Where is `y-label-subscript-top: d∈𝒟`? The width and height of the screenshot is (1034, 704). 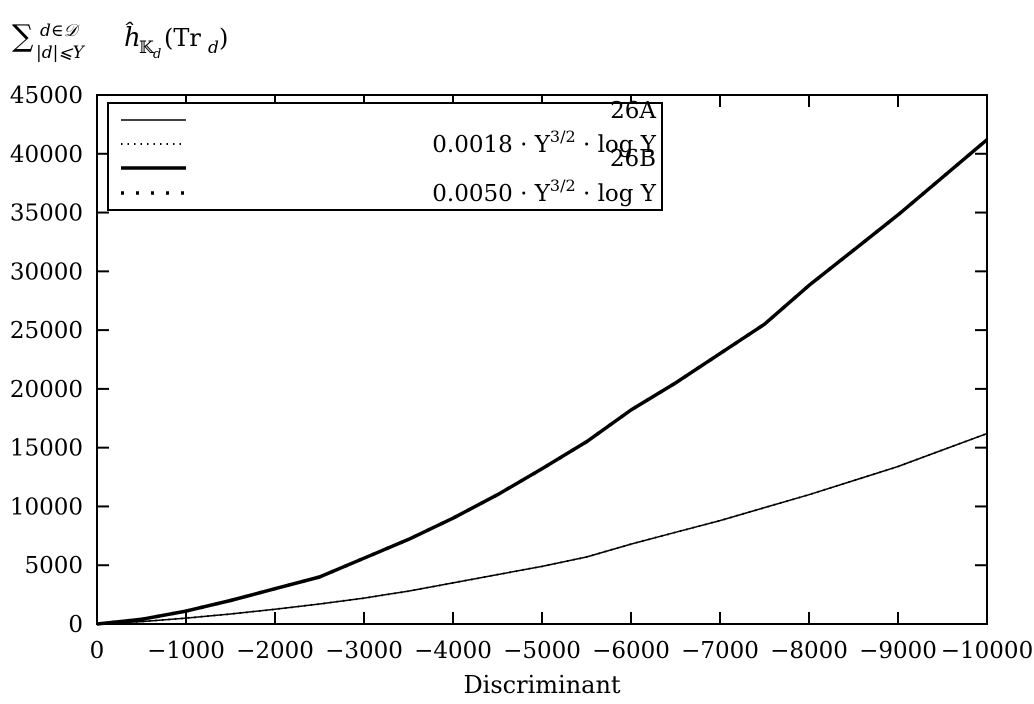
y-label-subscript-top: d∈𝒟 is located at coordinates (60, 31).